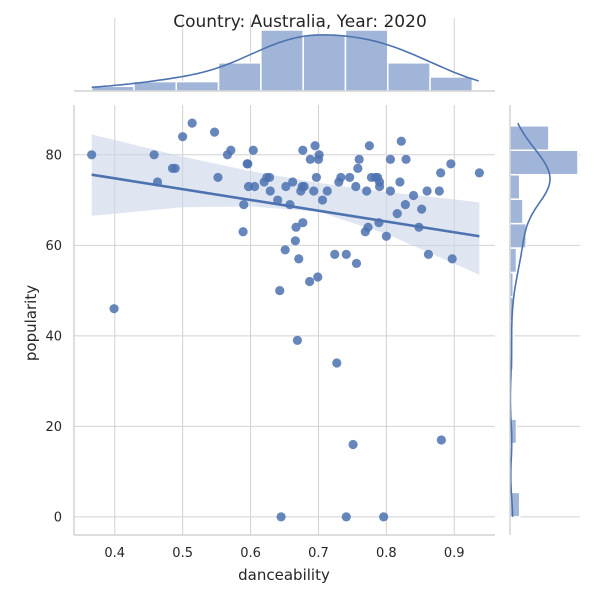 The image size is (600, 600). Describe the element at coordinates (53, 336) in the screenshot. I see `y-tick-label: 40` at that location.